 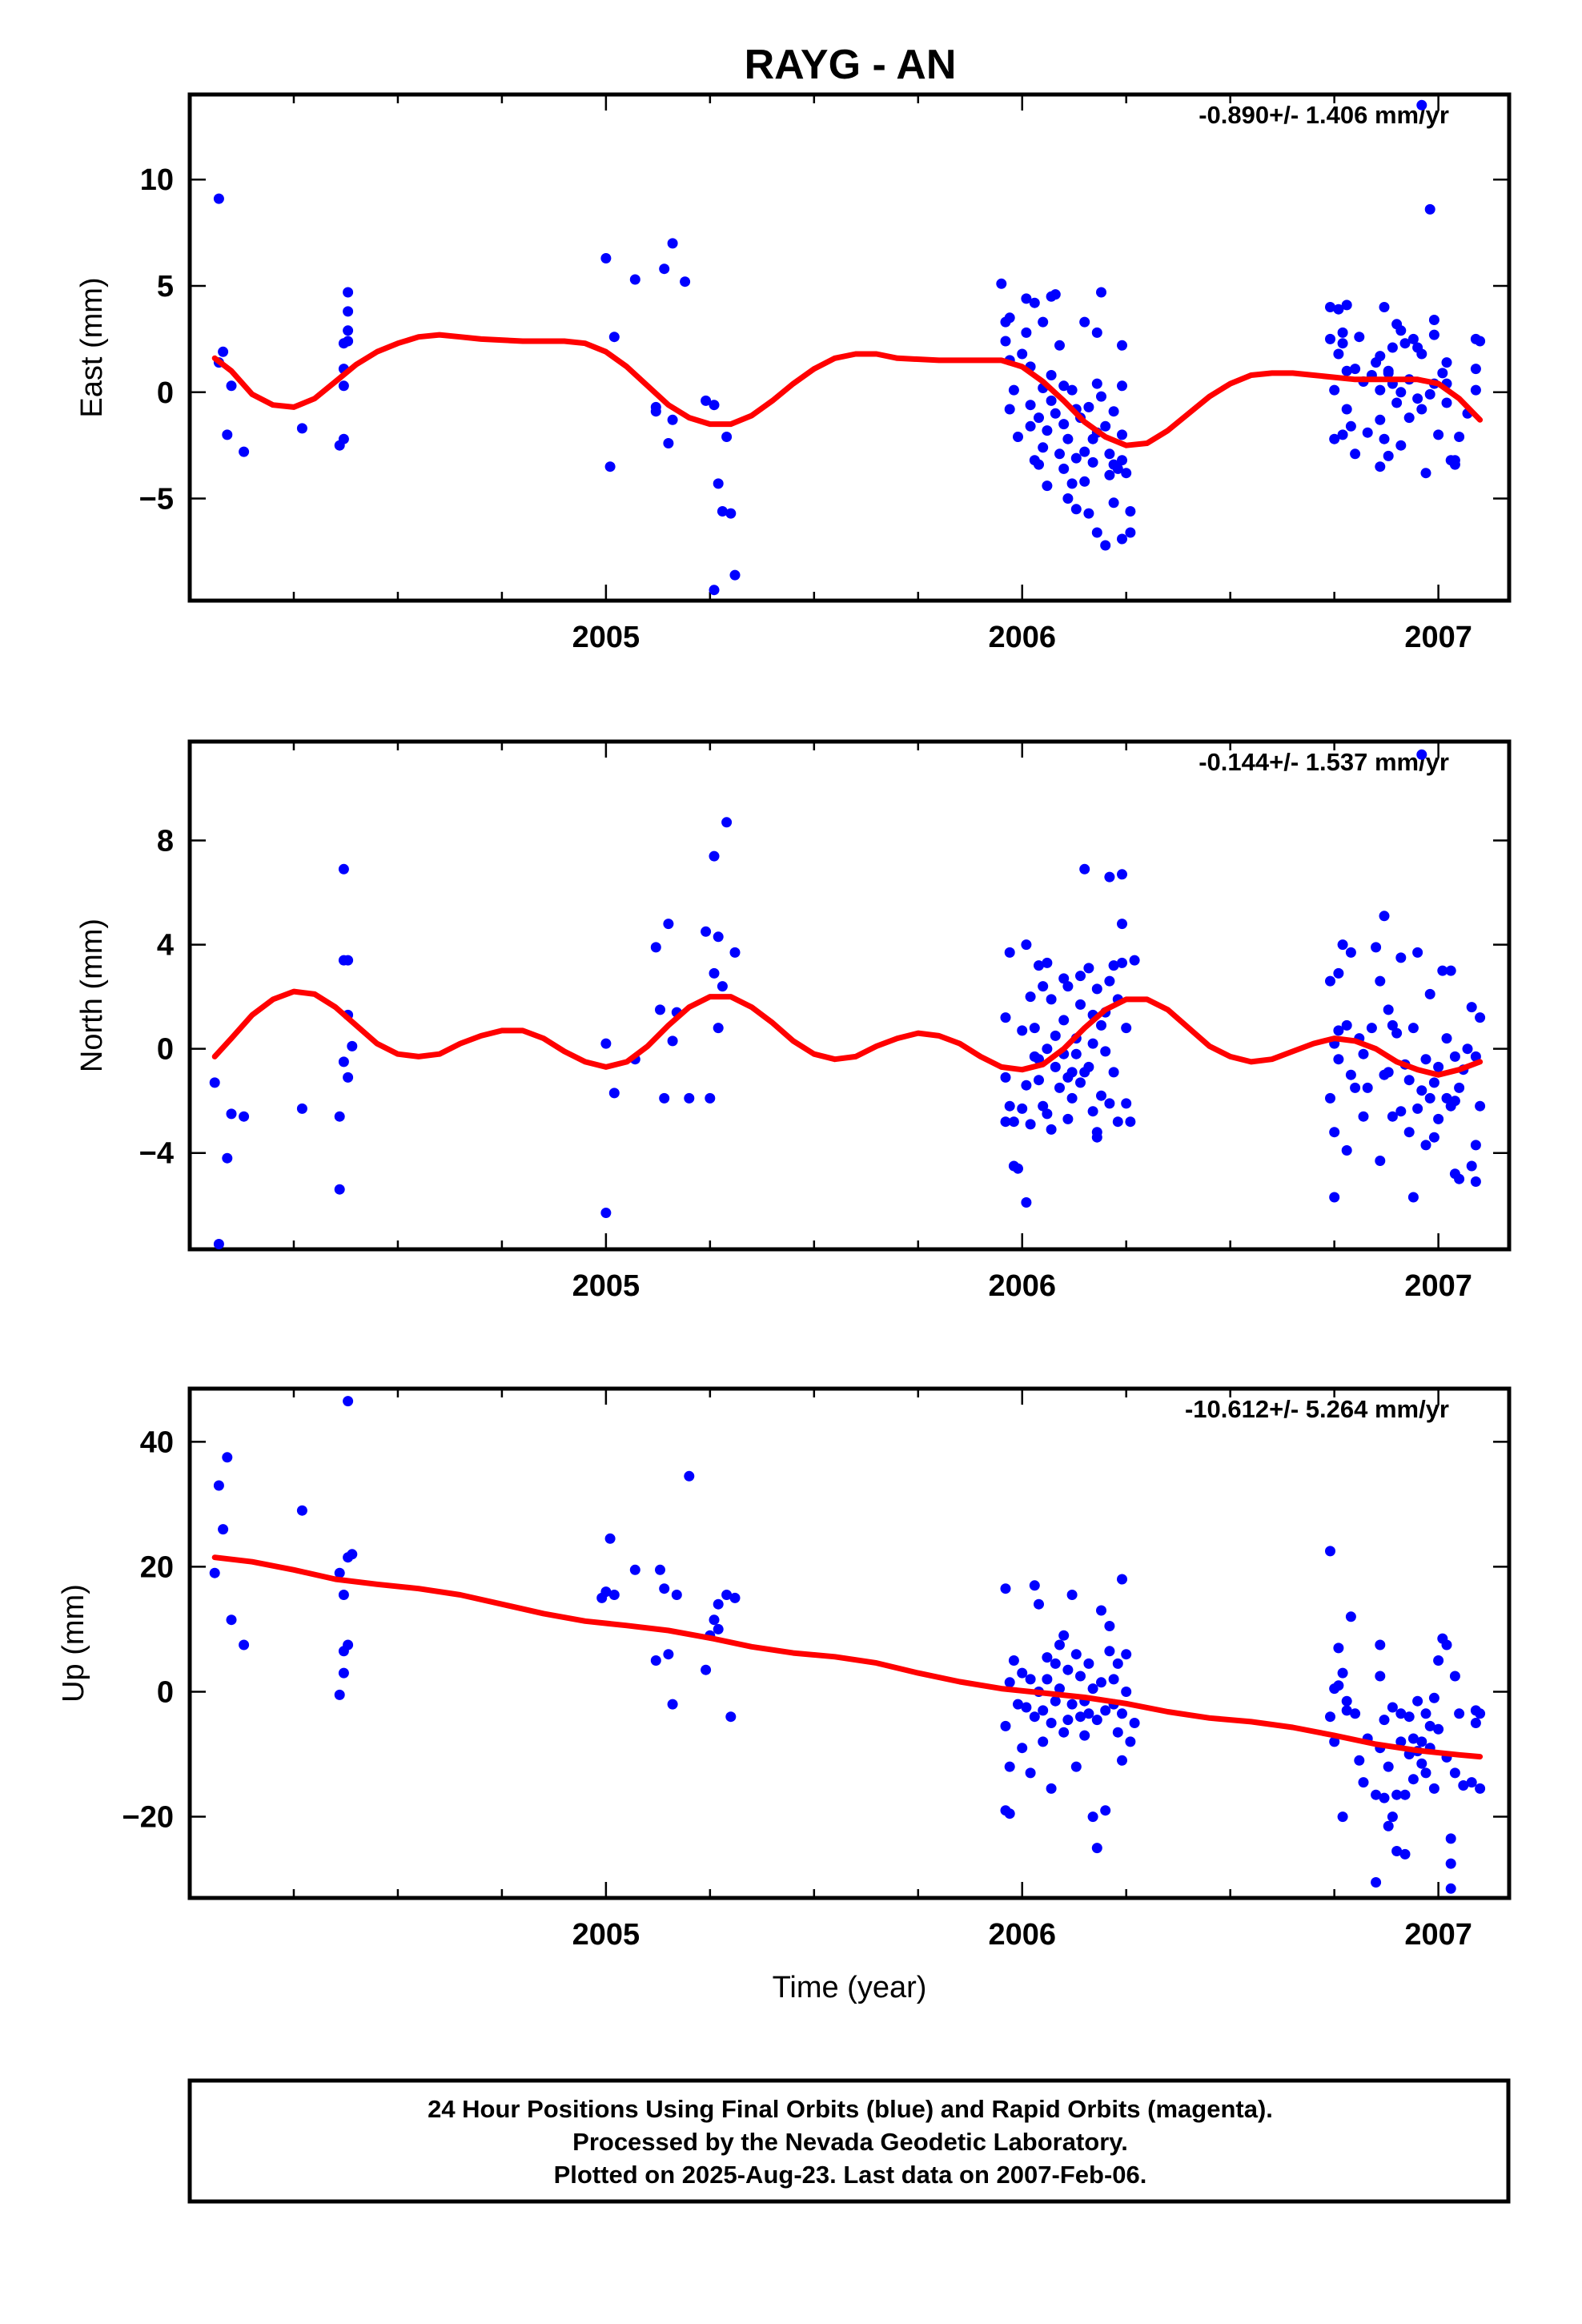 What do you see at coordinates (1438, 637) in the screenshot?
I see `east-x-tick-label: 2007` at bounding box center [1438, 637].